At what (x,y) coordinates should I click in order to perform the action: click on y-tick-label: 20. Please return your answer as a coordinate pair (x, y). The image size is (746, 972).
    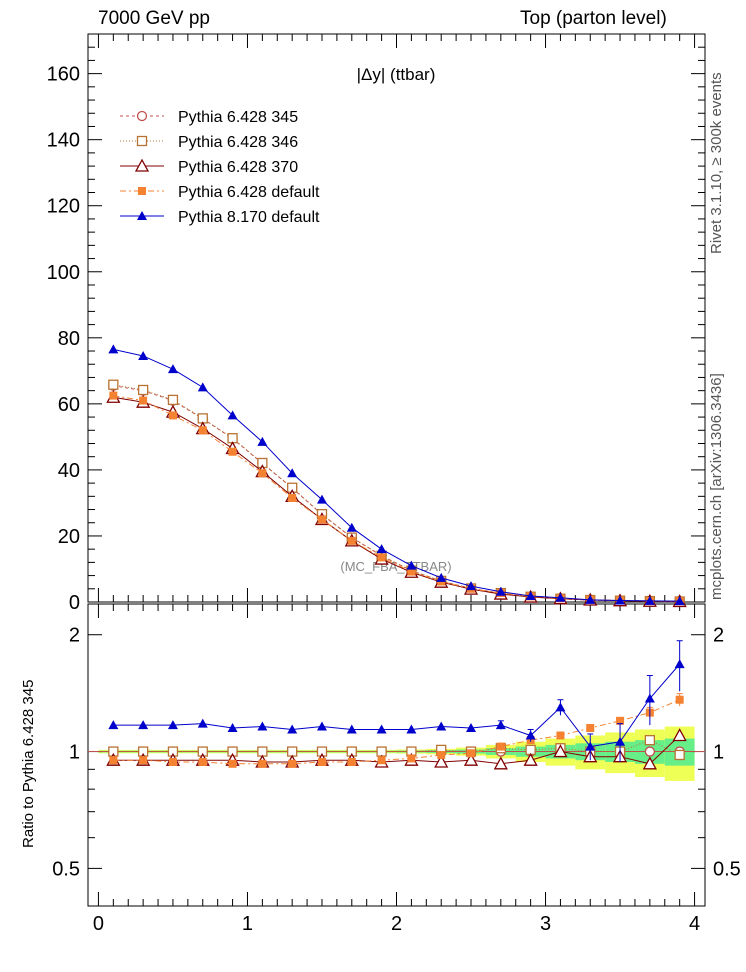
    Looking at the image, I should click on (69, 537).